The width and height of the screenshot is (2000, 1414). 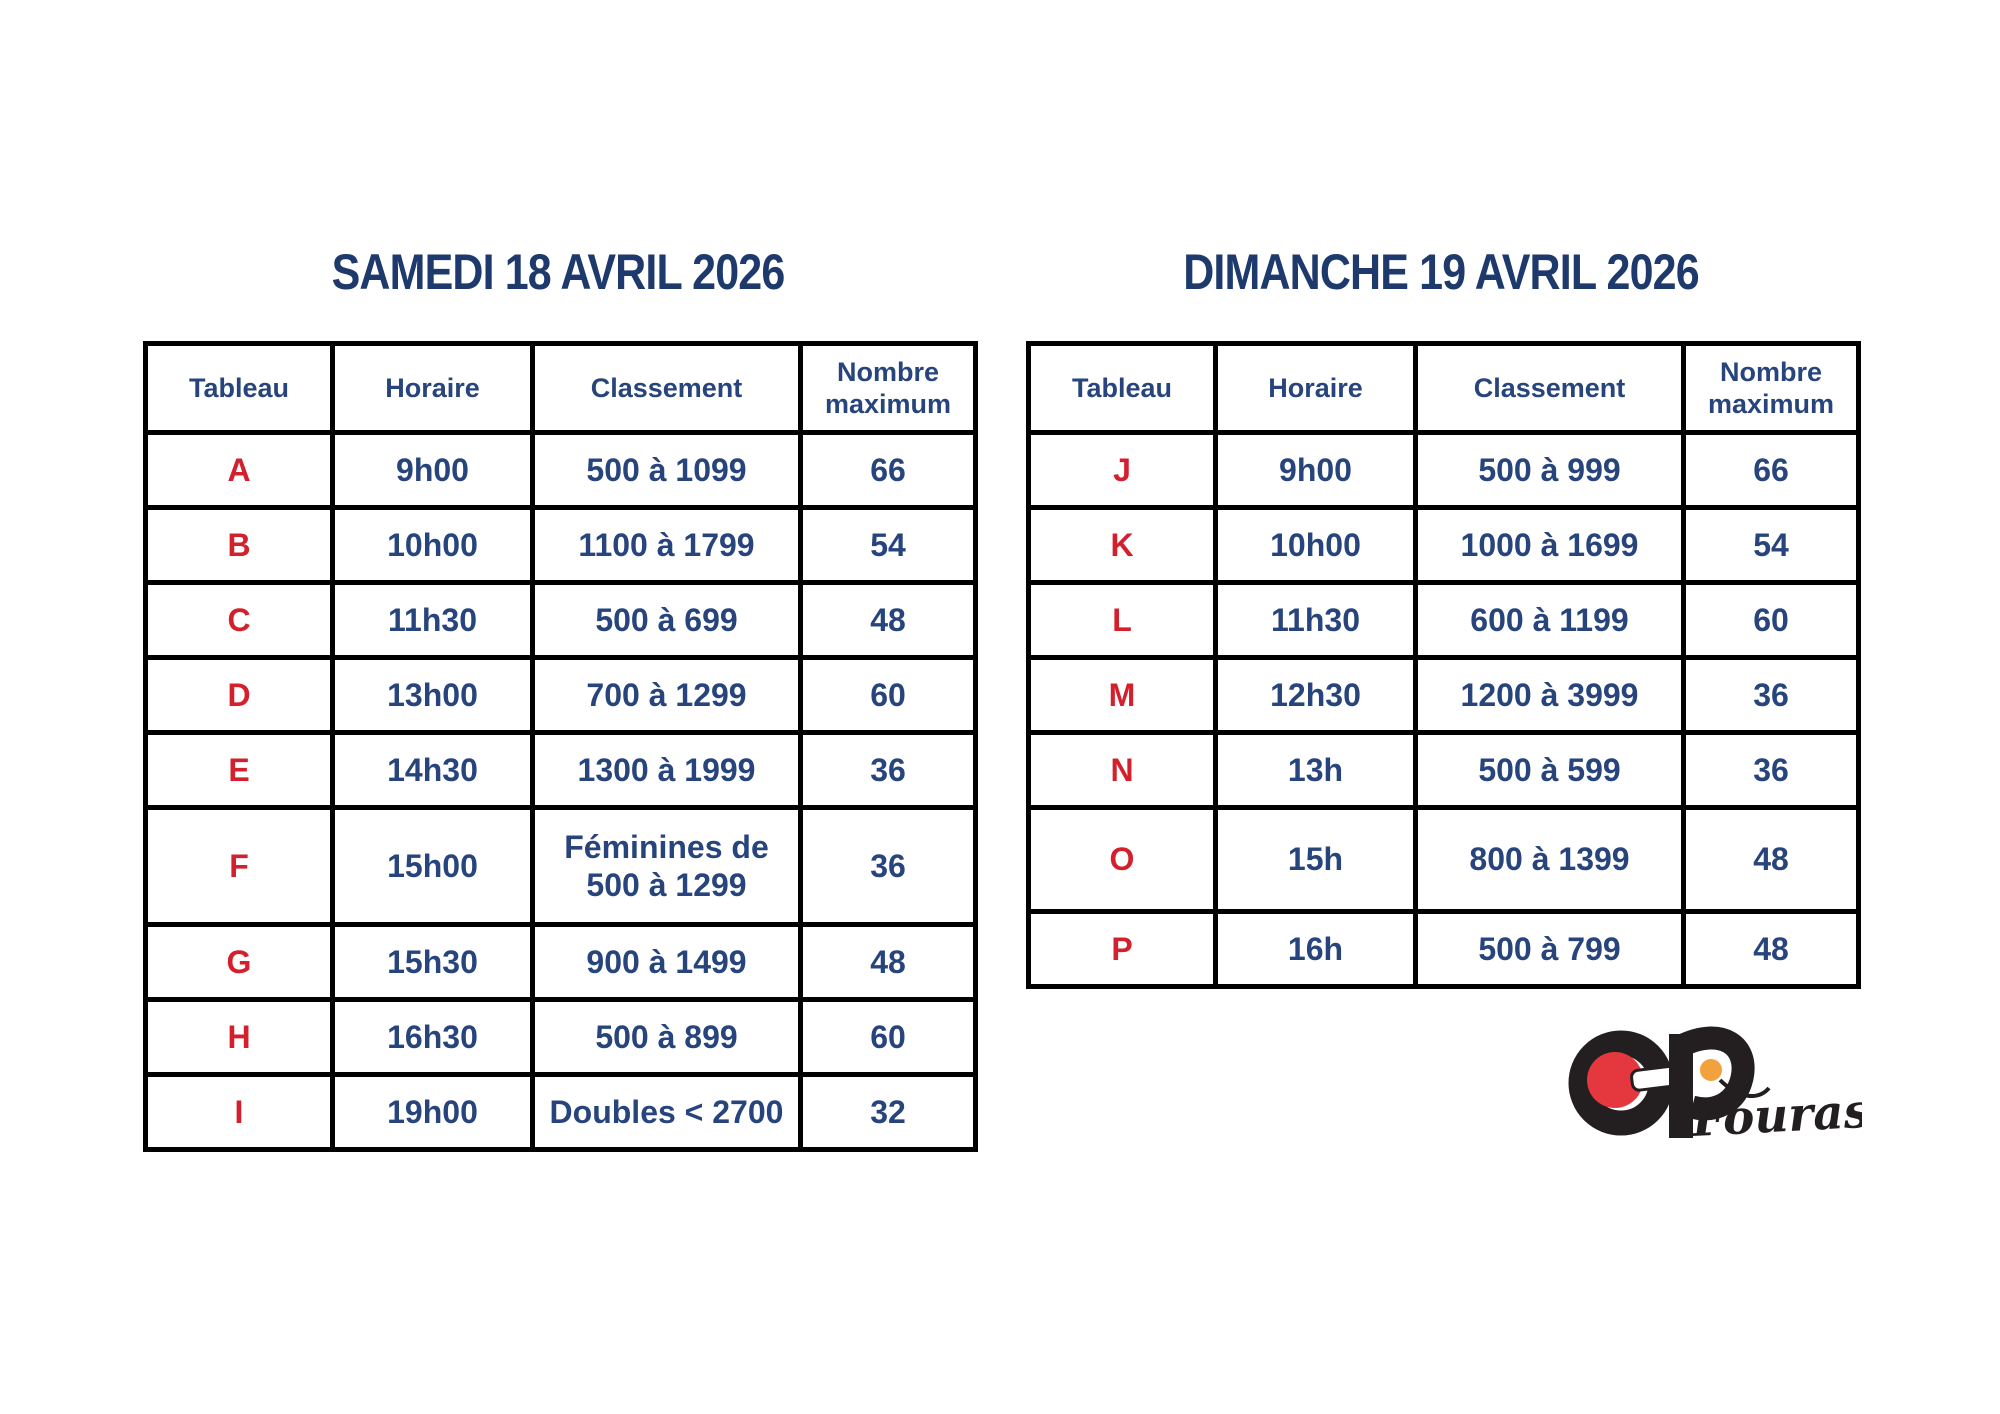 I want to click on table-row: B 10h00 1100 à 1799 54, so click(x=560, y=545).